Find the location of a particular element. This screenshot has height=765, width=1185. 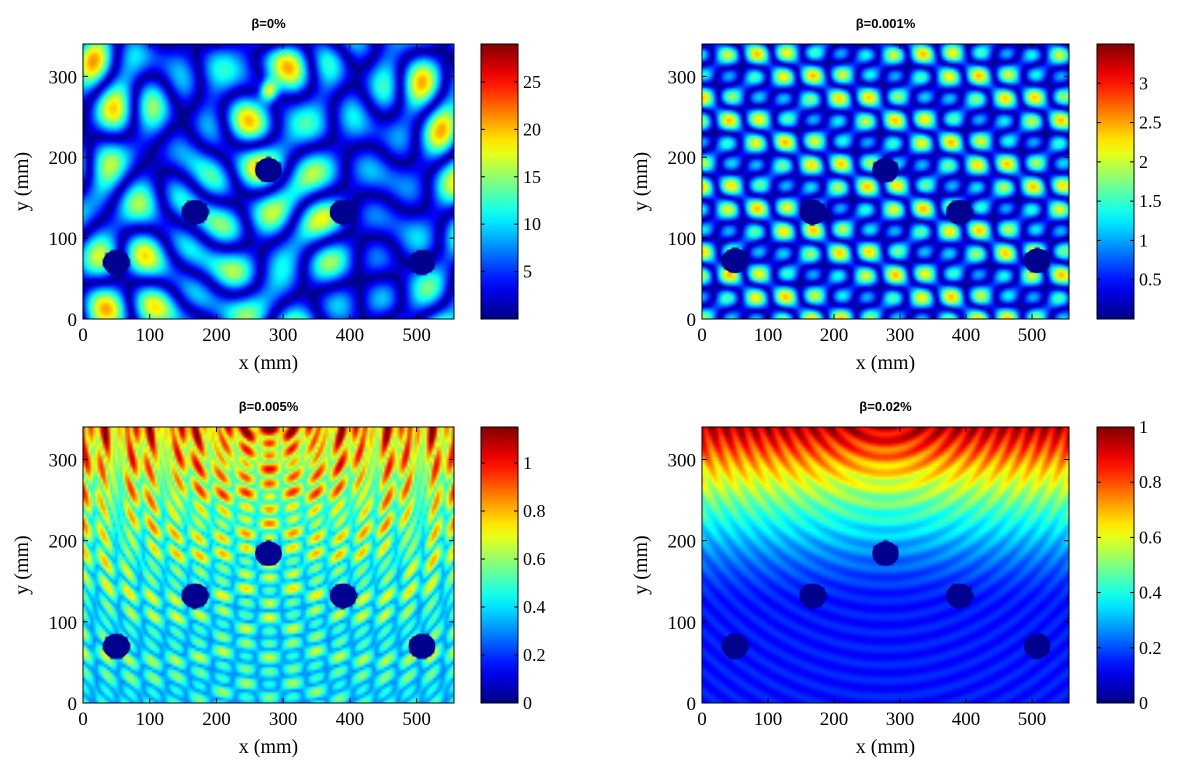

colorbar-tick-label: 10 is located at coordinates (532, 224).